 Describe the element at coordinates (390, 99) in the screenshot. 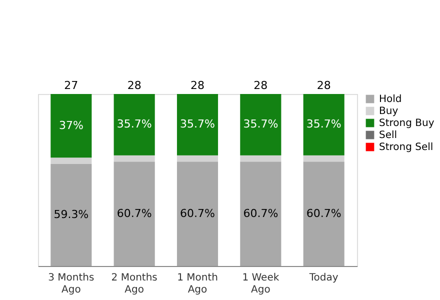

I see `legend-label: Hold` at that location.